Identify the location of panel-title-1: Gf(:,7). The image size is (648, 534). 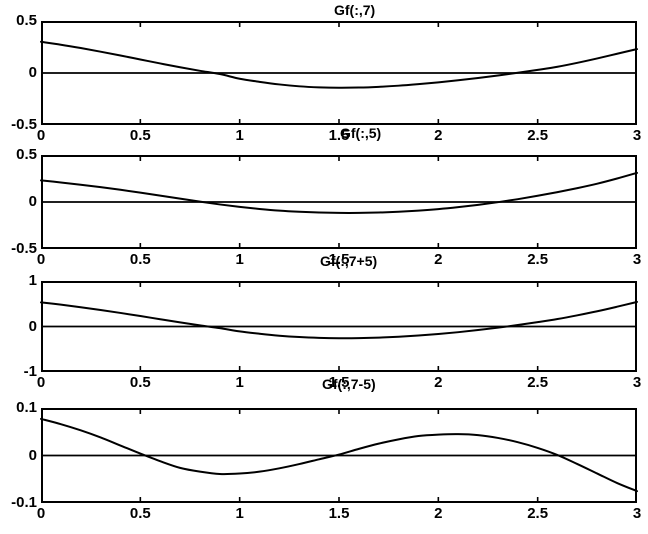
(355, 10).